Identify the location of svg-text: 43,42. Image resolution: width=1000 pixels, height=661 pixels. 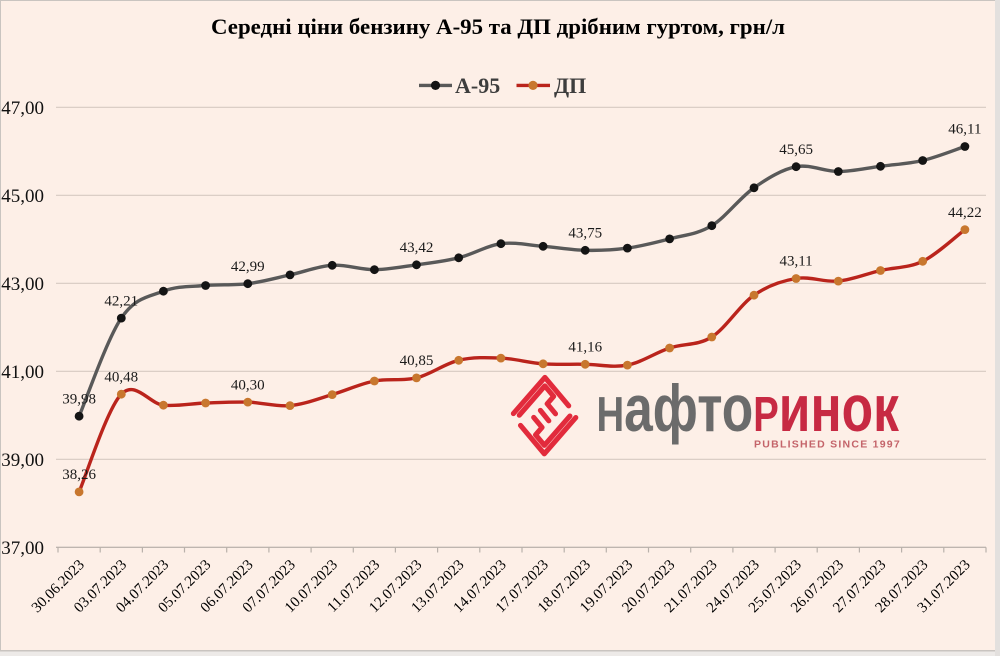
(417, 248).